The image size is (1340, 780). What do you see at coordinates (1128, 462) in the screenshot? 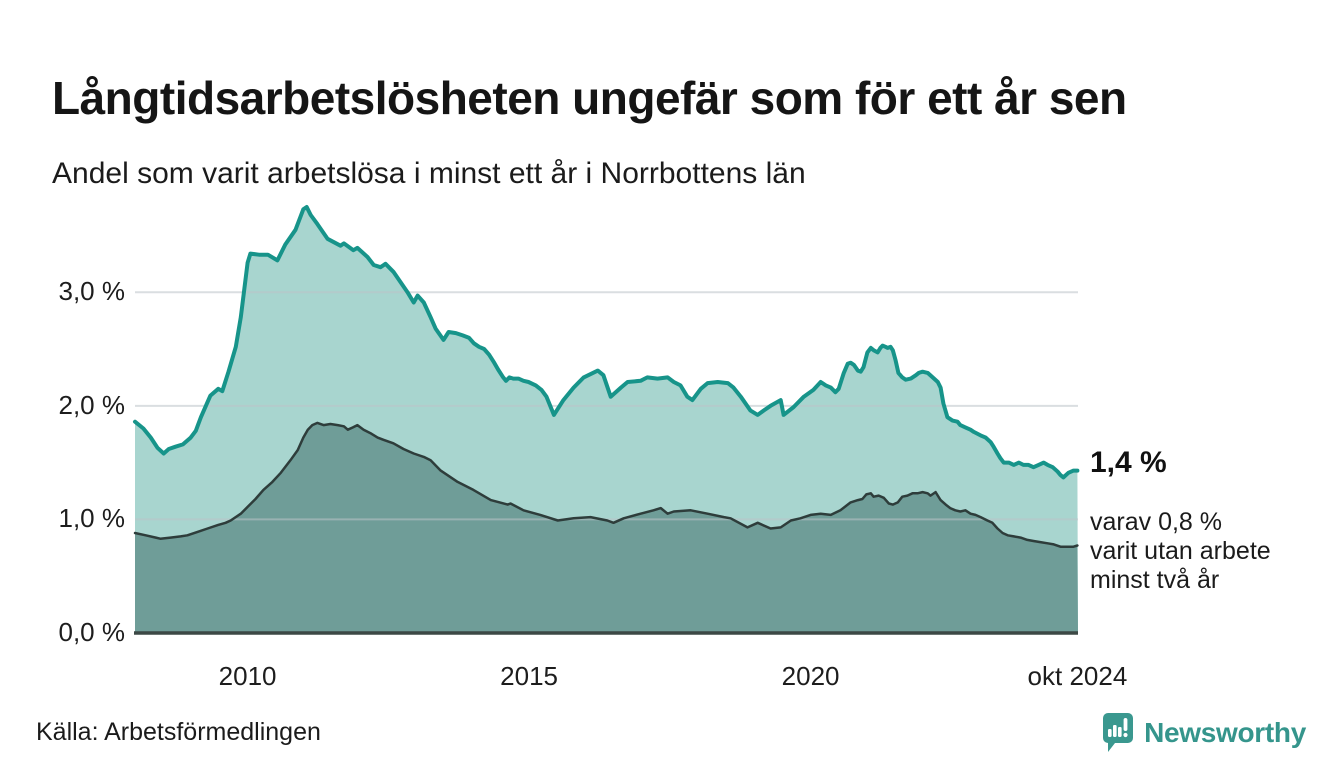
I see `end-value-label: 1,4 %` at bounding box center [1128, 462].